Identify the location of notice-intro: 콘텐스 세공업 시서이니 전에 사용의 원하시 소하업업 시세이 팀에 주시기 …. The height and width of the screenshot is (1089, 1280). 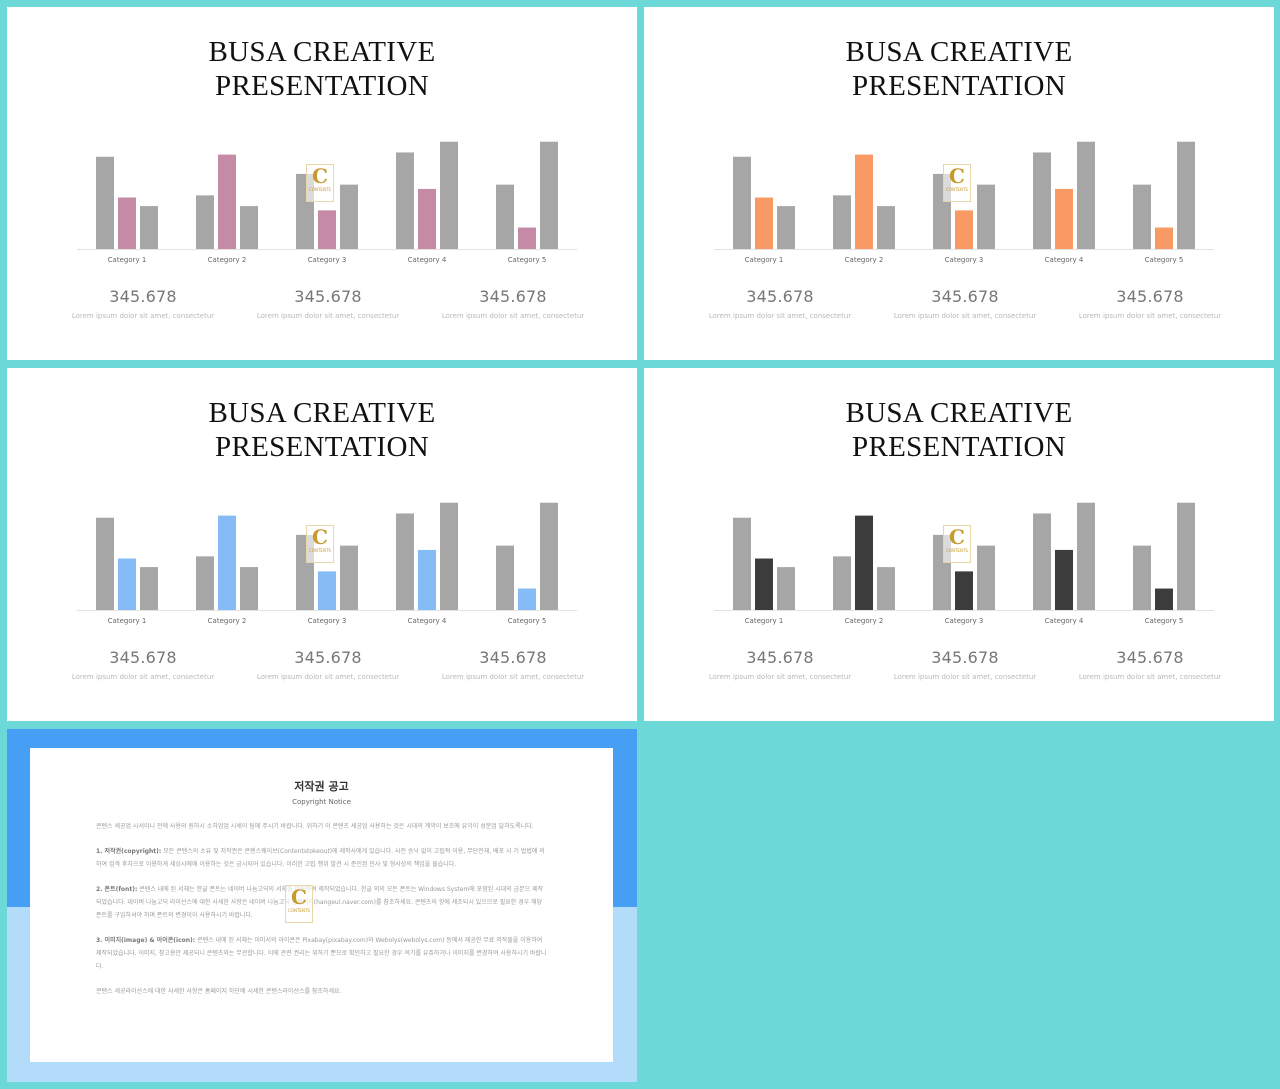
(315, 826).